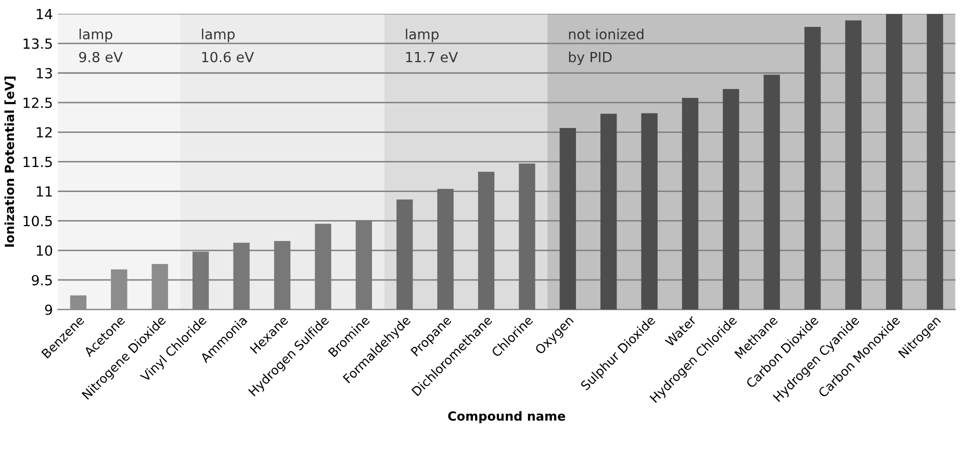 The width and height of the screenshot is (965, 462). What do you see at coordinates (10, 161) in the screenshot?
I see `y-axis-title: Ionization Potential [eV]` at bounding box center [10, 161].